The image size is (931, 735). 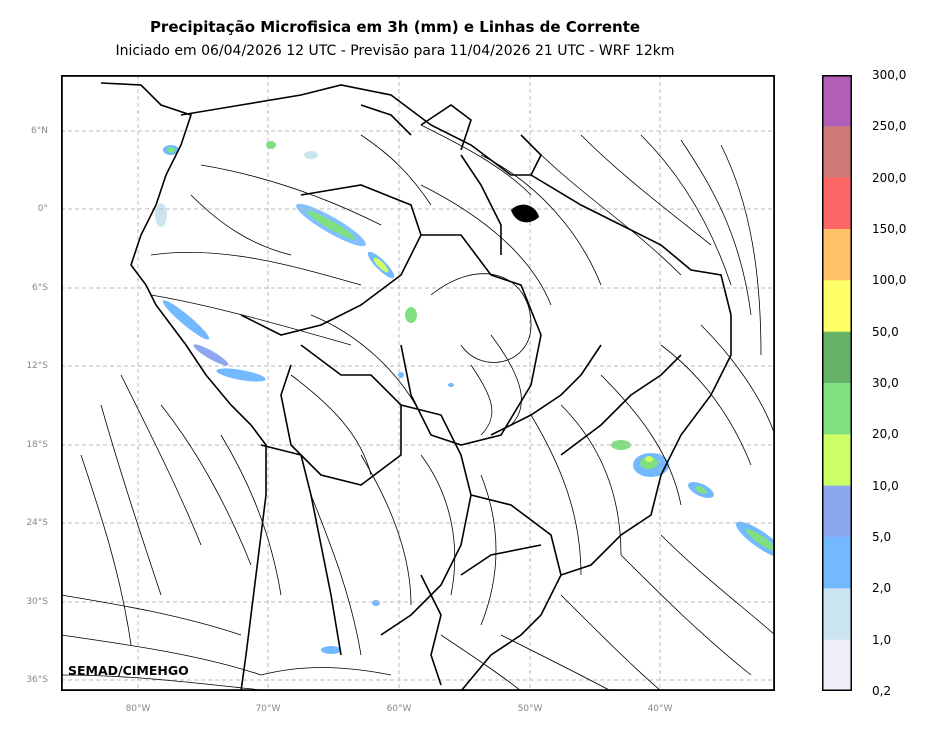 I want to click on lat-label-24s: 24°S, so click(x=37, y=523).